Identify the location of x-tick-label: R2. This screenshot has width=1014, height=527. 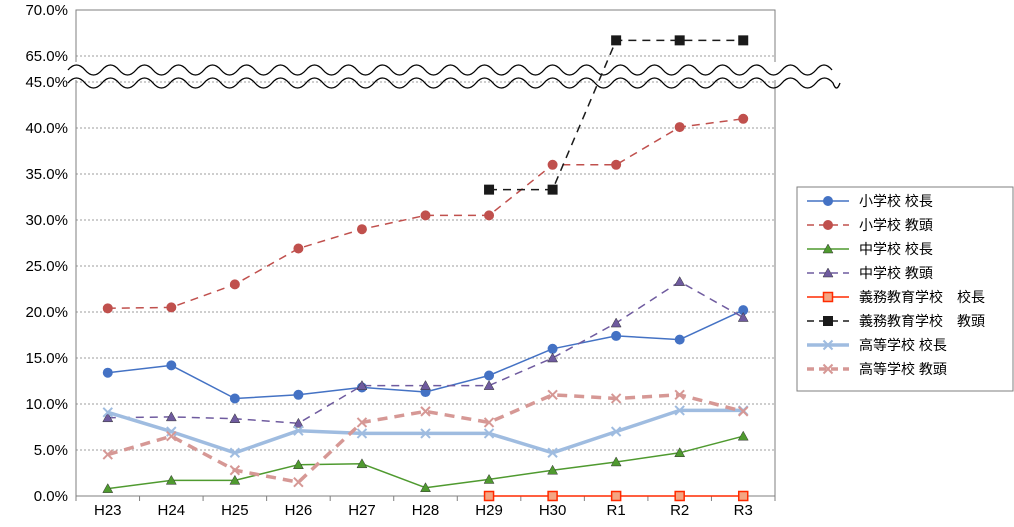
(679, 510).